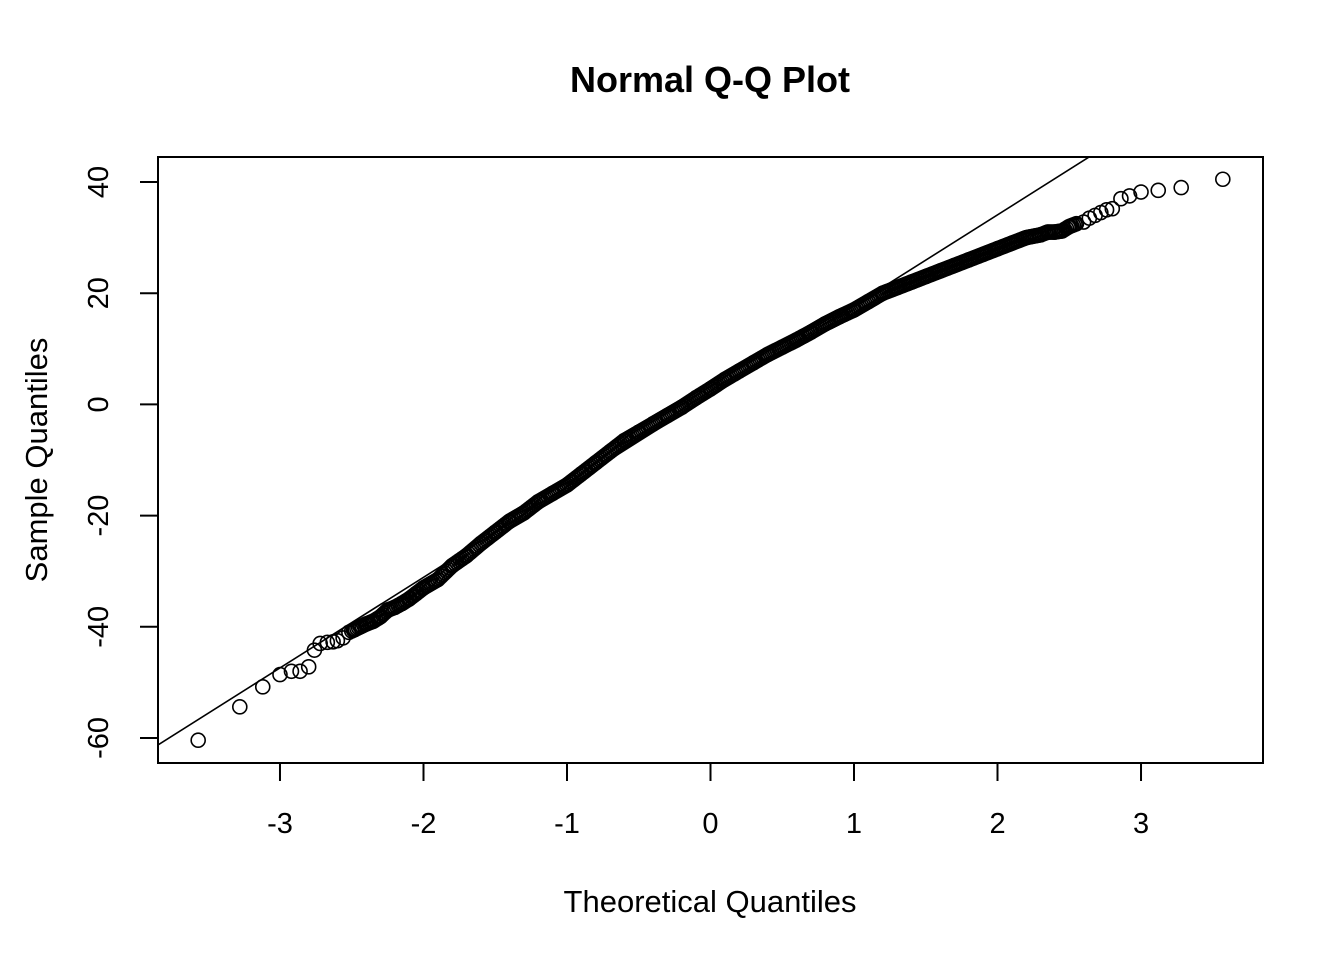  What do you see at coordinates (99, 516) in the screenshot?
I see `y-tick-label: -20` at bounding box center [99, 516].